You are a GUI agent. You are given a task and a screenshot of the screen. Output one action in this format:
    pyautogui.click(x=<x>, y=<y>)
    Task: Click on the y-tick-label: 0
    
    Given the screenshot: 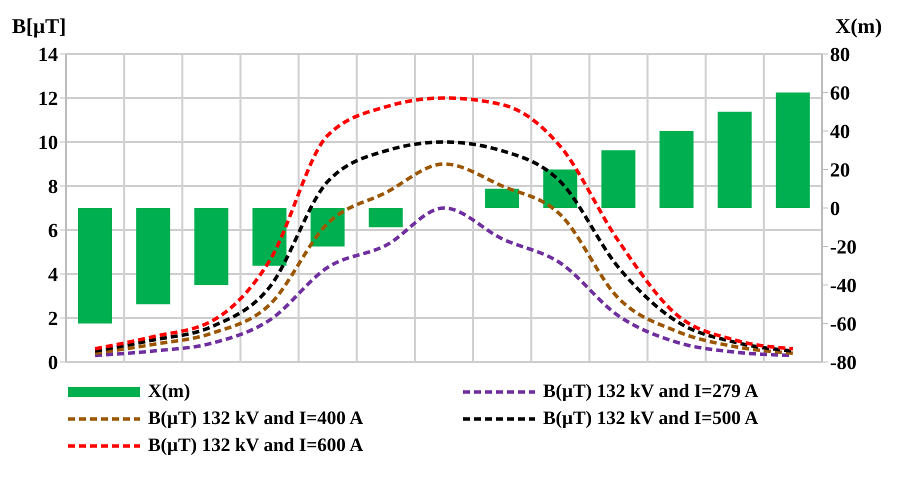 What is the action you would take?
    pyautogui.click(x=53, y=363)
    